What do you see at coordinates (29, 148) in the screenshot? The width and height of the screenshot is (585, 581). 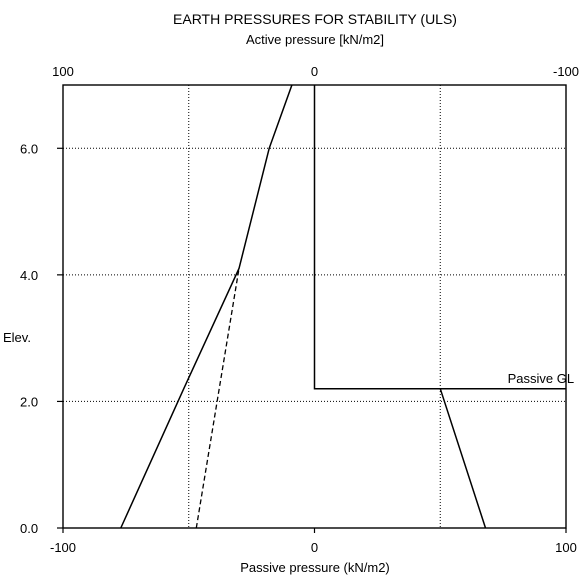 I see `y-tick-label: 6.0` at bounding box center [29, 148].